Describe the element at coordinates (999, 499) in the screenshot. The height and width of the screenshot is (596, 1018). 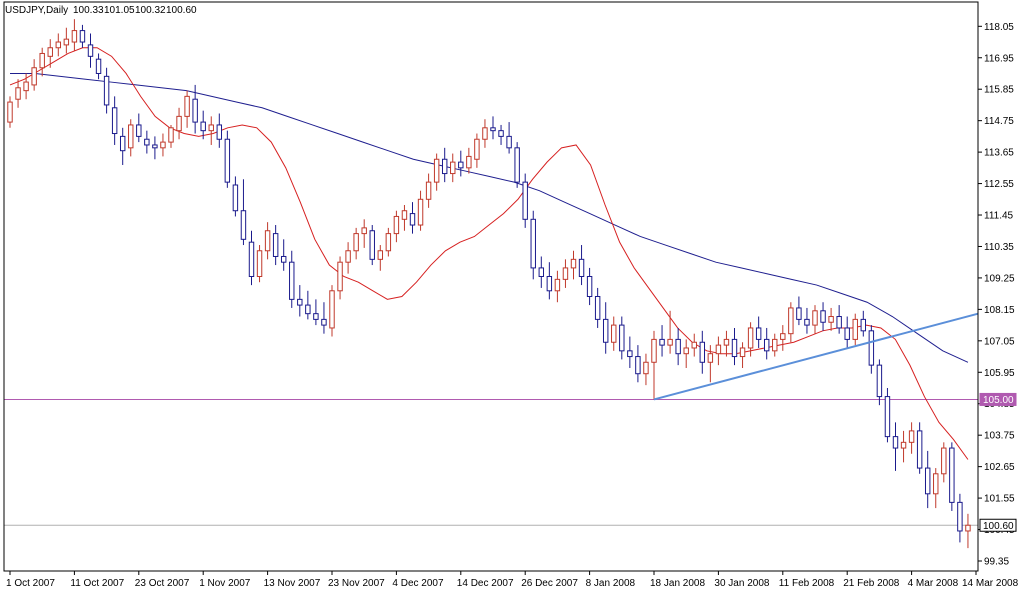
I see `y-tick-label: 101.55` at that location.